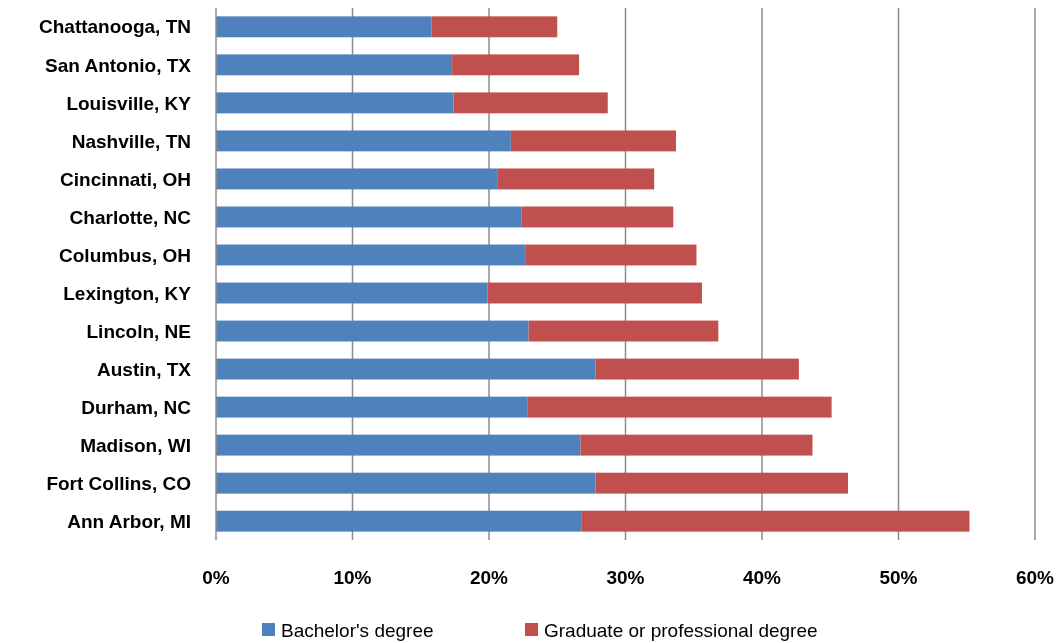 This screenshot has width=1064, height=643. Describe the element at coordinates (136, 407) in the screenshot. I see `y-tick-label: Durham, NC` at that location.